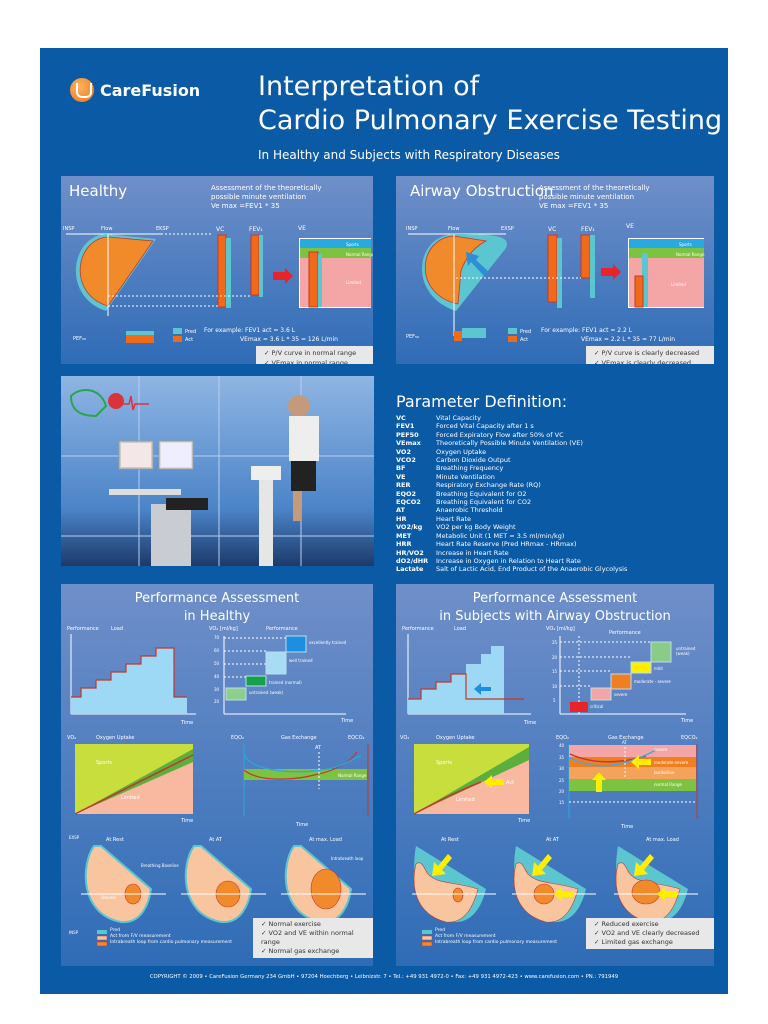 This screenshot has height=1024, width=768. What do you see at coordinates (108, 897) in the screenshot?
I see `svg-text: Volume` at bounding box center [108, 897].